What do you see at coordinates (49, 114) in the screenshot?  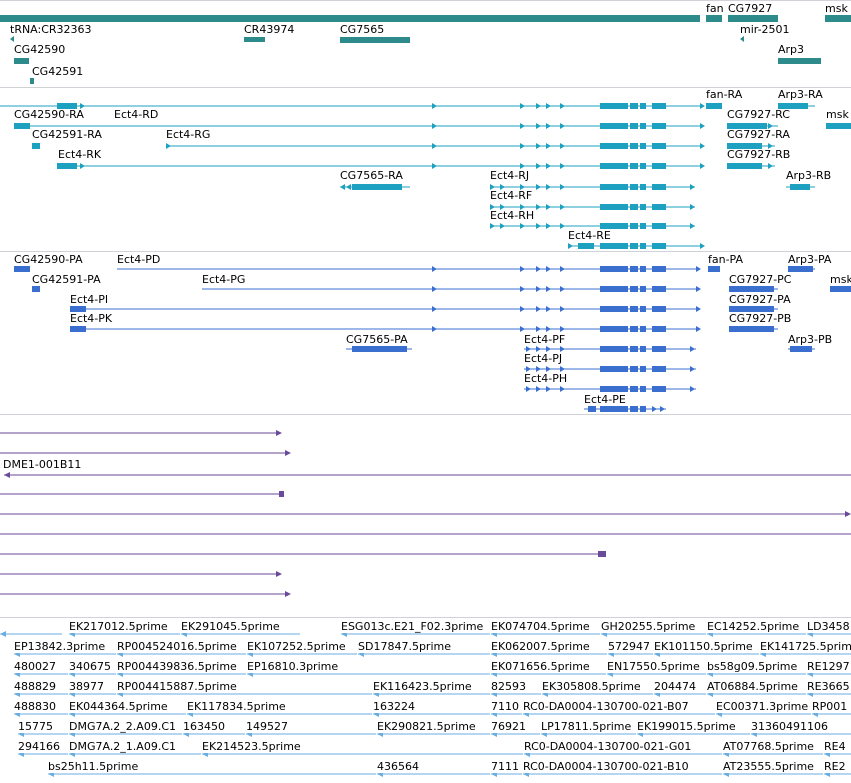 I see `transcript-label: CG42590-RA` at bounding box center [49, 114].